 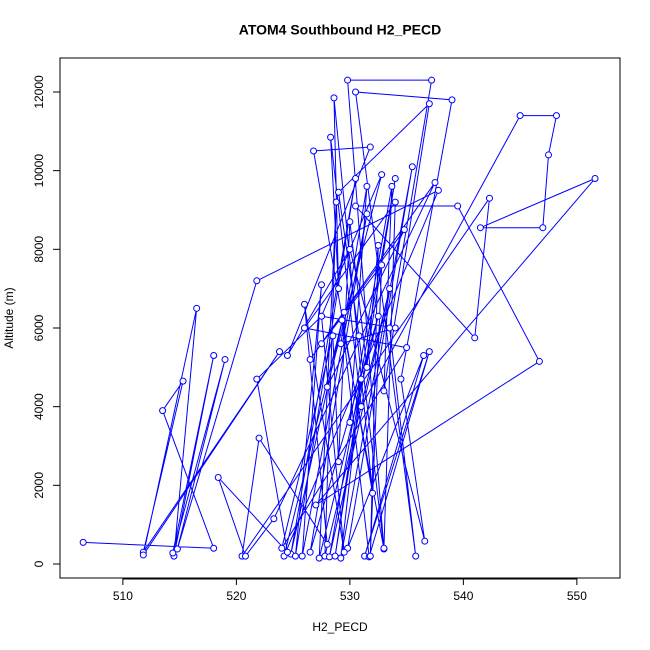 What do you see at coordinates (39, 171) in the screenshot?
I see `y-tick-label: 10000` at bounding box center [39, 171].